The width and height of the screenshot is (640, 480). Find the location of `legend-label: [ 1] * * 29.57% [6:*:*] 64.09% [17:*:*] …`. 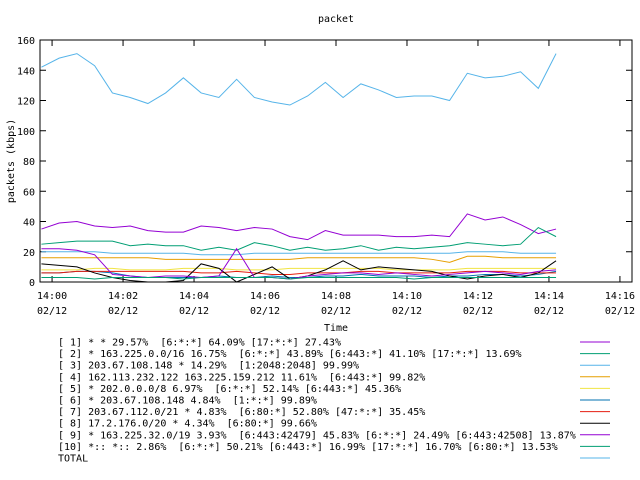

legend-label: [ 1] * * 29.57% [6:*:*] 64.09% [17:*:*] … is located at coordinates (199, 343).